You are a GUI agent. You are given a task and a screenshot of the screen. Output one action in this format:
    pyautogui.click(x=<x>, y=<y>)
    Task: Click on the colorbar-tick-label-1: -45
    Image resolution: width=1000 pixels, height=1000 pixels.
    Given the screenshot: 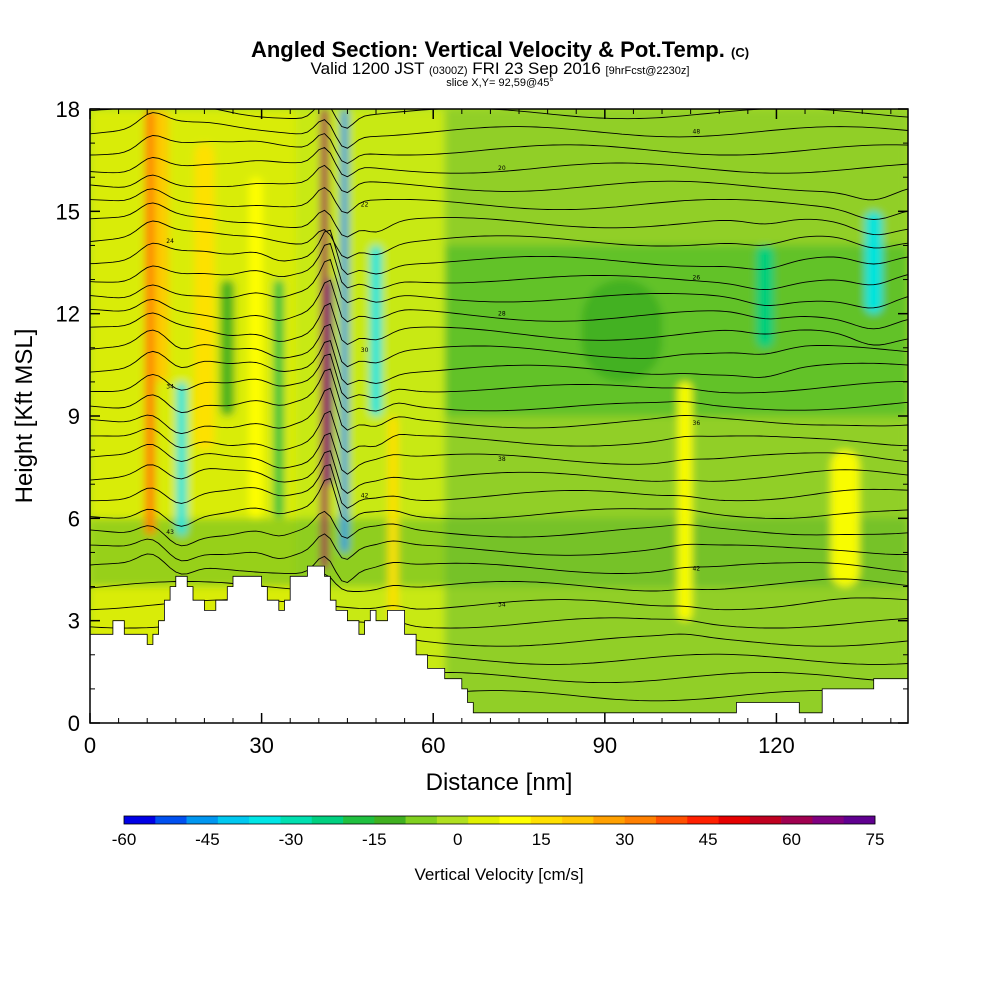 What is the action you would take?
    pyautogui.click(x=207, y=839)
    